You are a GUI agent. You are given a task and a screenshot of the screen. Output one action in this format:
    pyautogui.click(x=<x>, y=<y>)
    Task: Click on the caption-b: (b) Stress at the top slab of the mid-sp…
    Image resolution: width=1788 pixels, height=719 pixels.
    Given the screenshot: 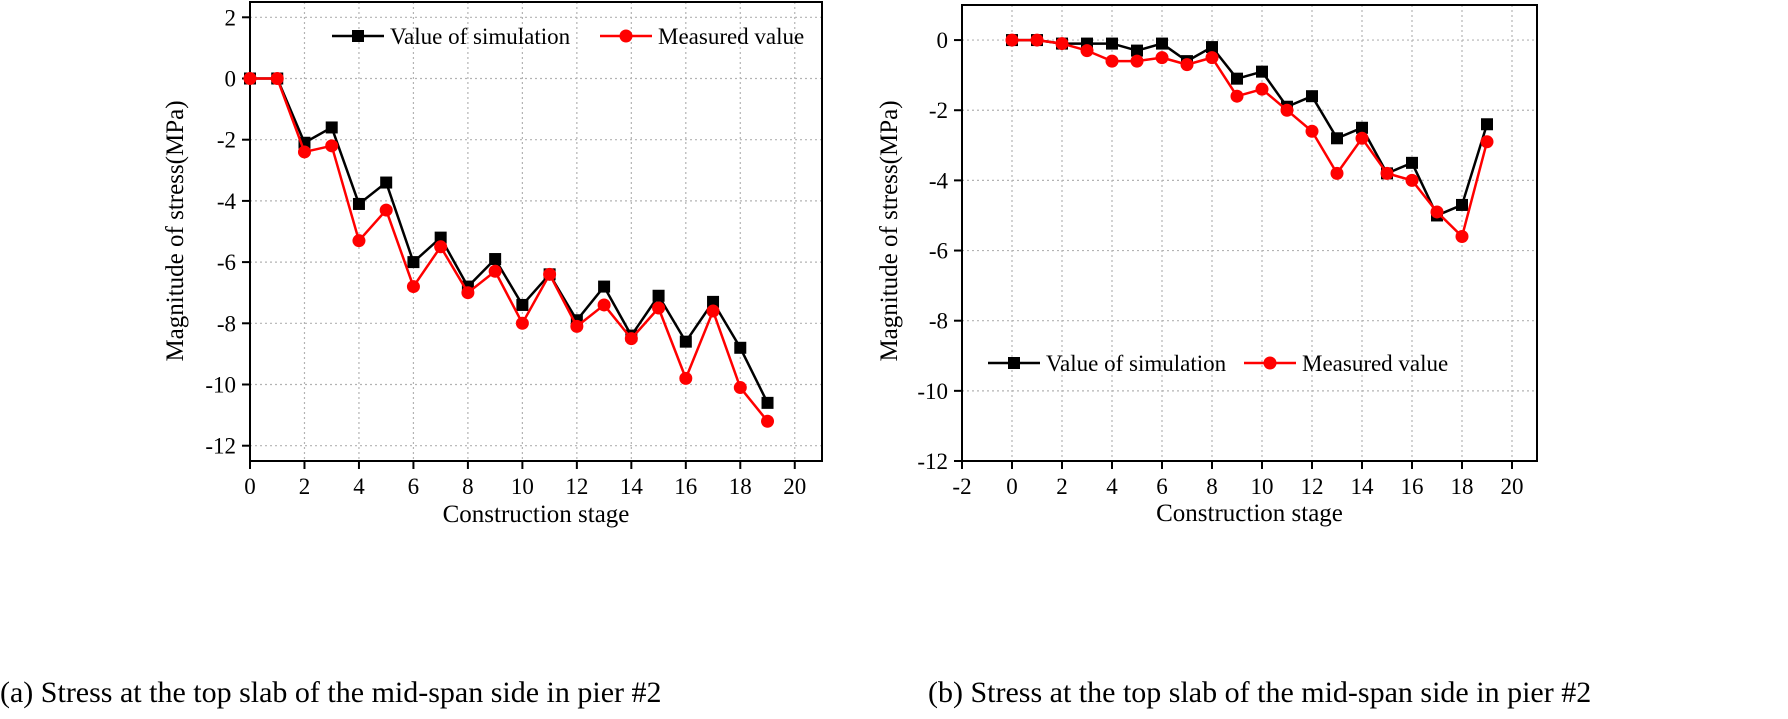 What is the action you would take?
    pyautogui.click(x=1260, y=692)
    